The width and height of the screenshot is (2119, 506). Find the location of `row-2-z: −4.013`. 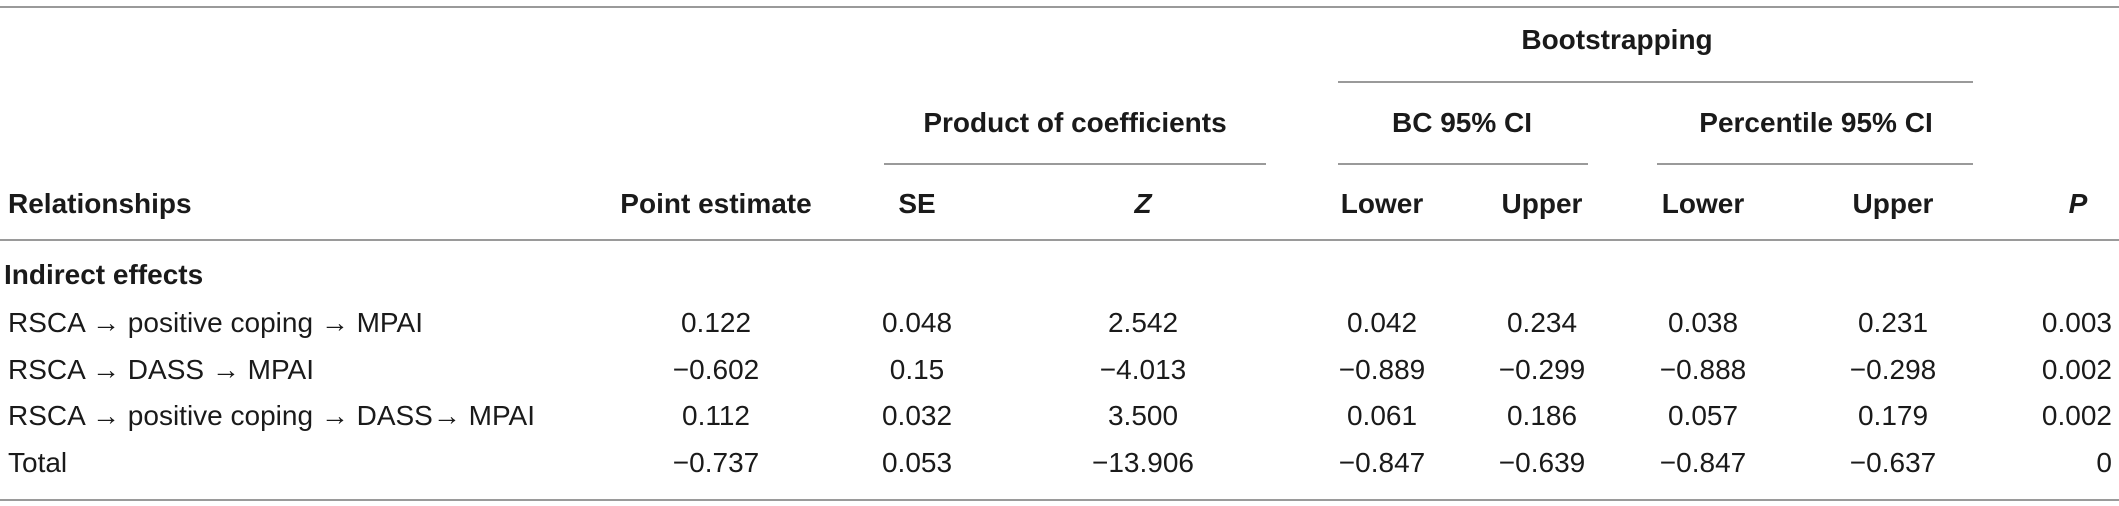

row-2-z: −4.013 is located at coordinates (1143, 369).